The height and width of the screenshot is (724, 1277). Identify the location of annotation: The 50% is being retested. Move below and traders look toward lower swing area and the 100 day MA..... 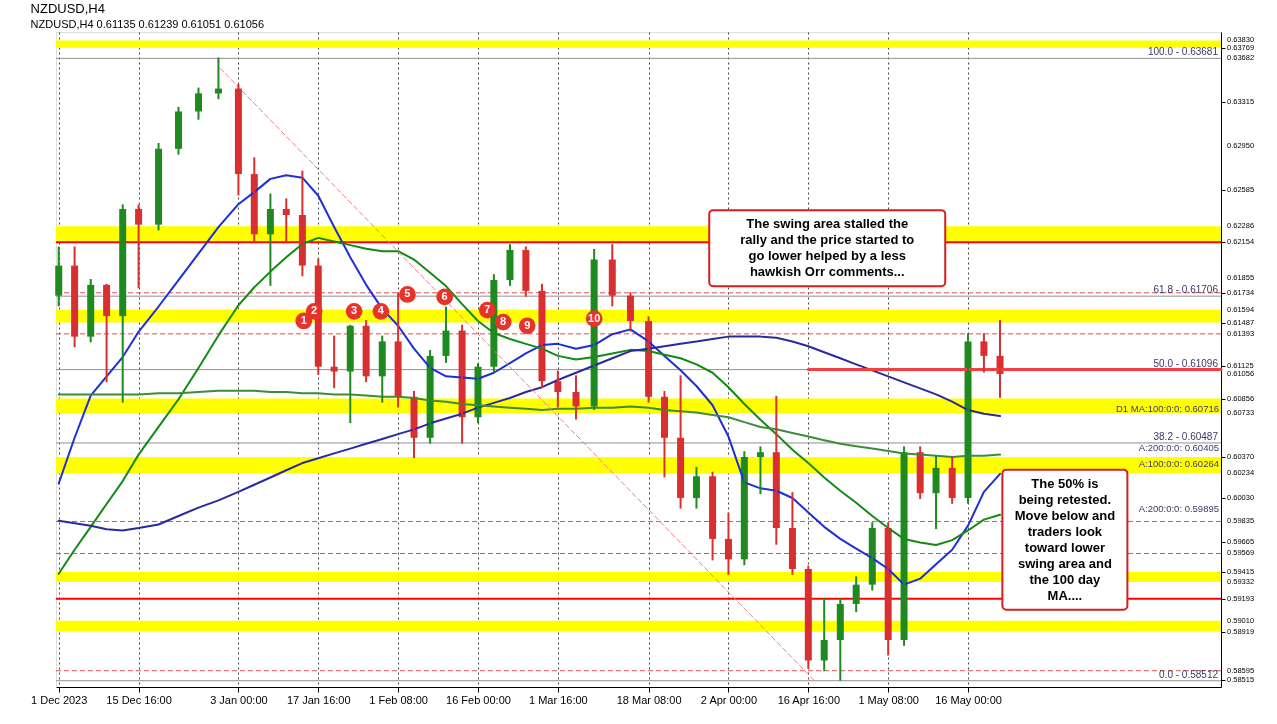
(1065, 539).